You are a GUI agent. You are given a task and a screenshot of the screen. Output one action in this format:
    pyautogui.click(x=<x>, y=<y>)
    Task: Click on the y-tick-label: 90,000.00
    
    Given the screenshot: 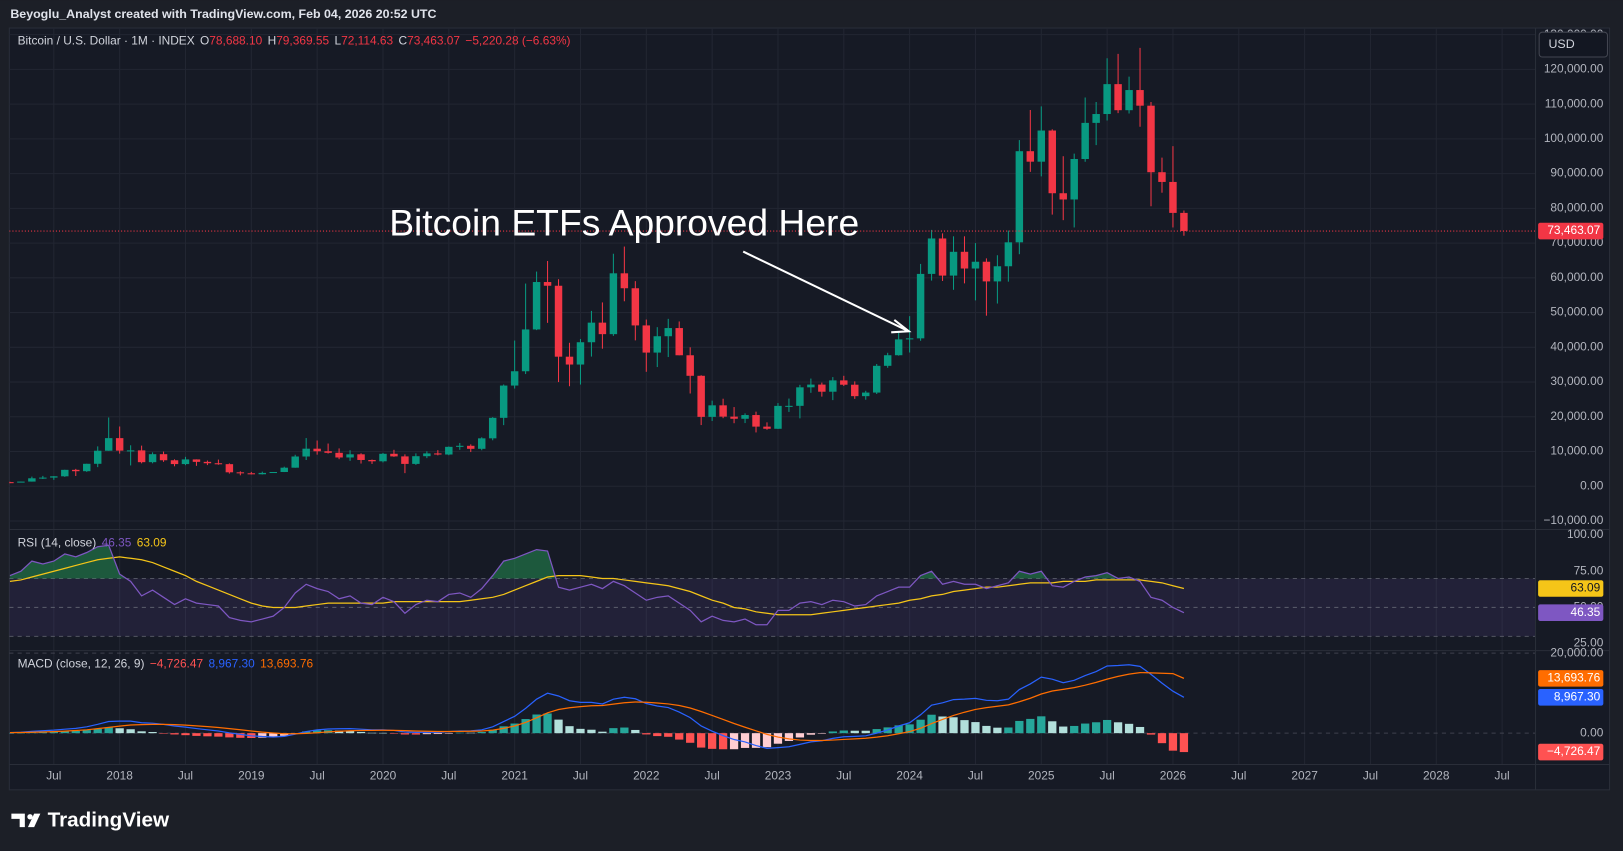 What is the action you would take?
    pyautogui.click(x=1576, y=173)
    